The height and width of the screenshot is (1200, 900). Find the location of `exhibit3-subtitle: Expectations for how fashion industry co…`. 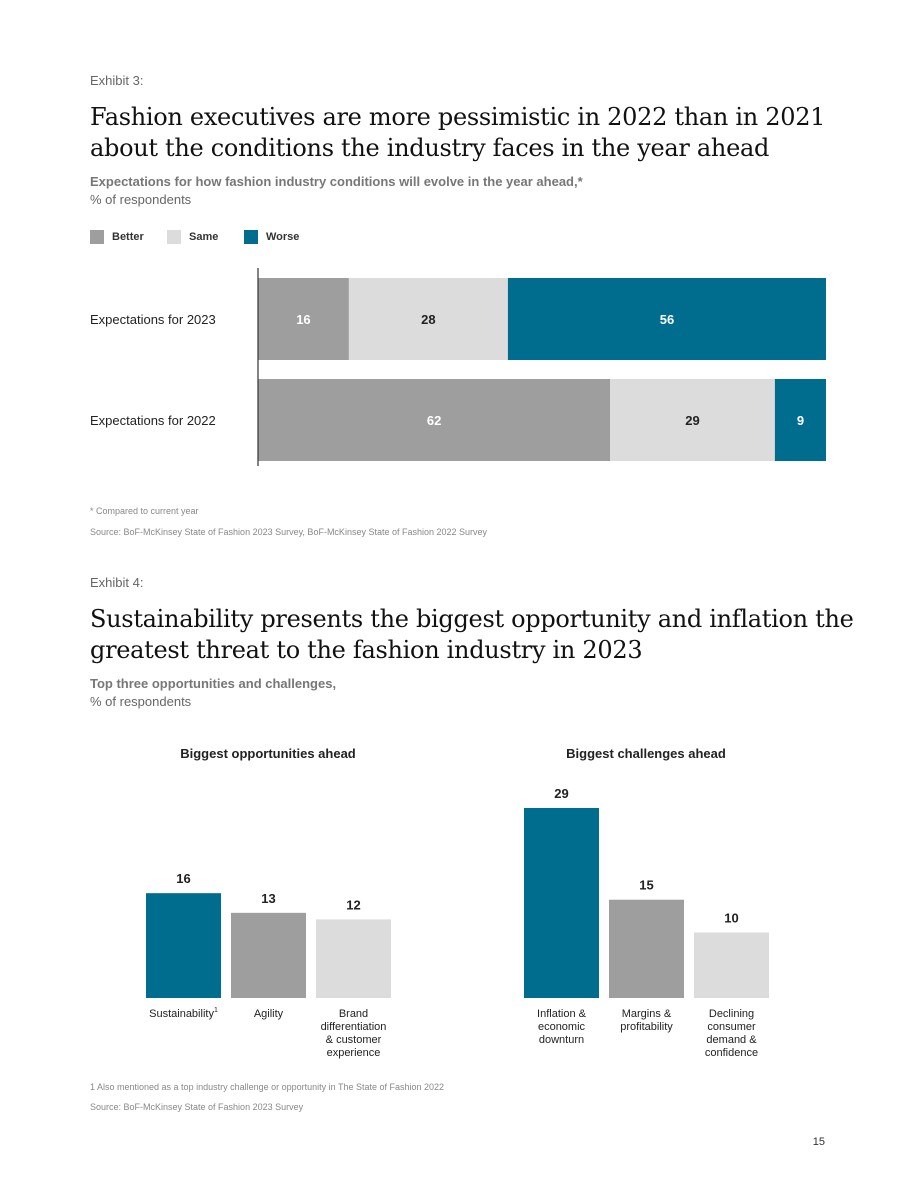

exhibit3-subtitle: Expectations for how fashion industry co… is located at coordinates (485, 191).